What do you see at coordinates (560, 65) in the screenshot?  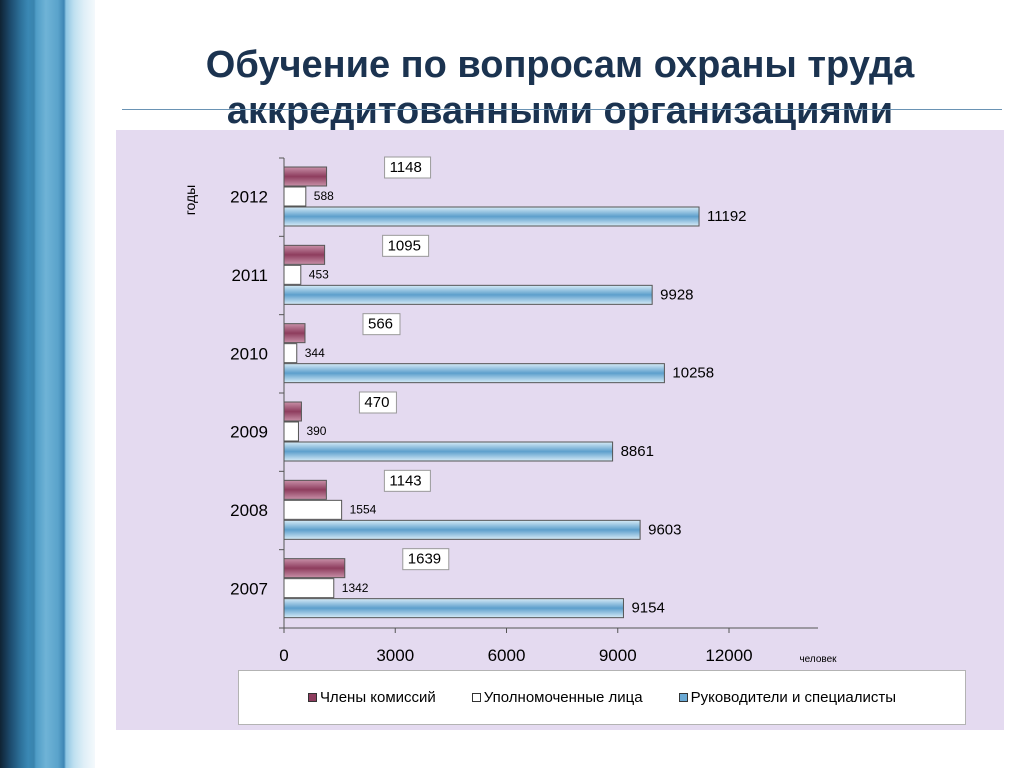 I see `slide-title-line1: Обучение по вопросам охраны труда` at bounding box center [560, 65].